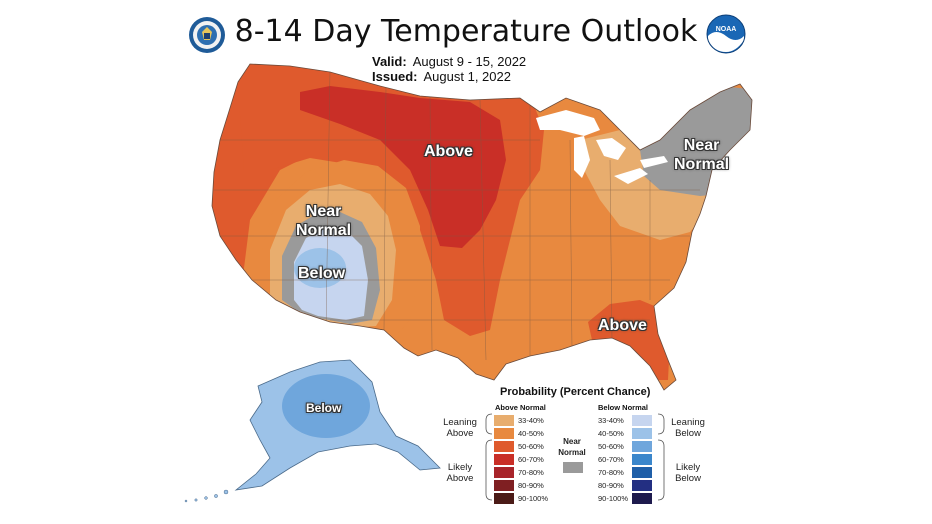 The image size is (932, 524). Describe the element at coordinates (572, 447) in the screenshot. I see `legend-near-normal-label: Near Normal` at that location.